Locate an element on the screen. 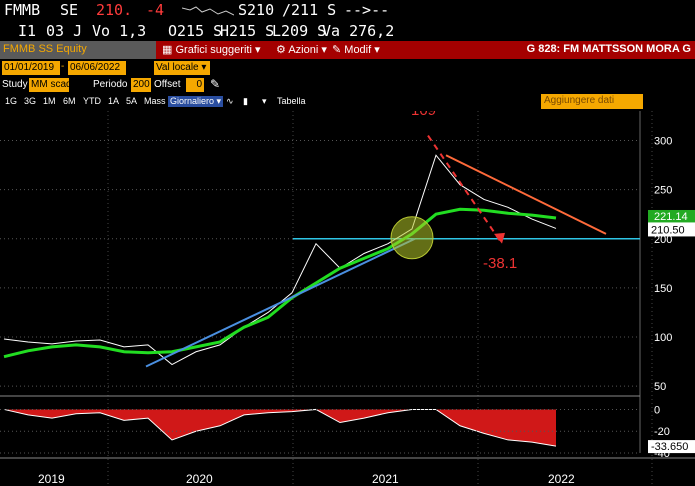  sparkline-icon is located at coordinates (208, 11).